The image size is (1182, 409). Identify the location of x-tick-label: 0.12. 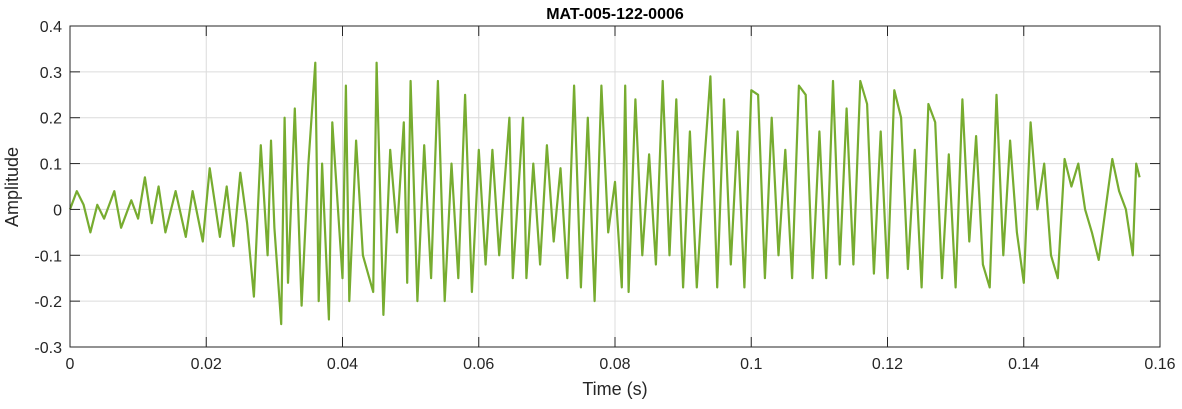
(887, 364).